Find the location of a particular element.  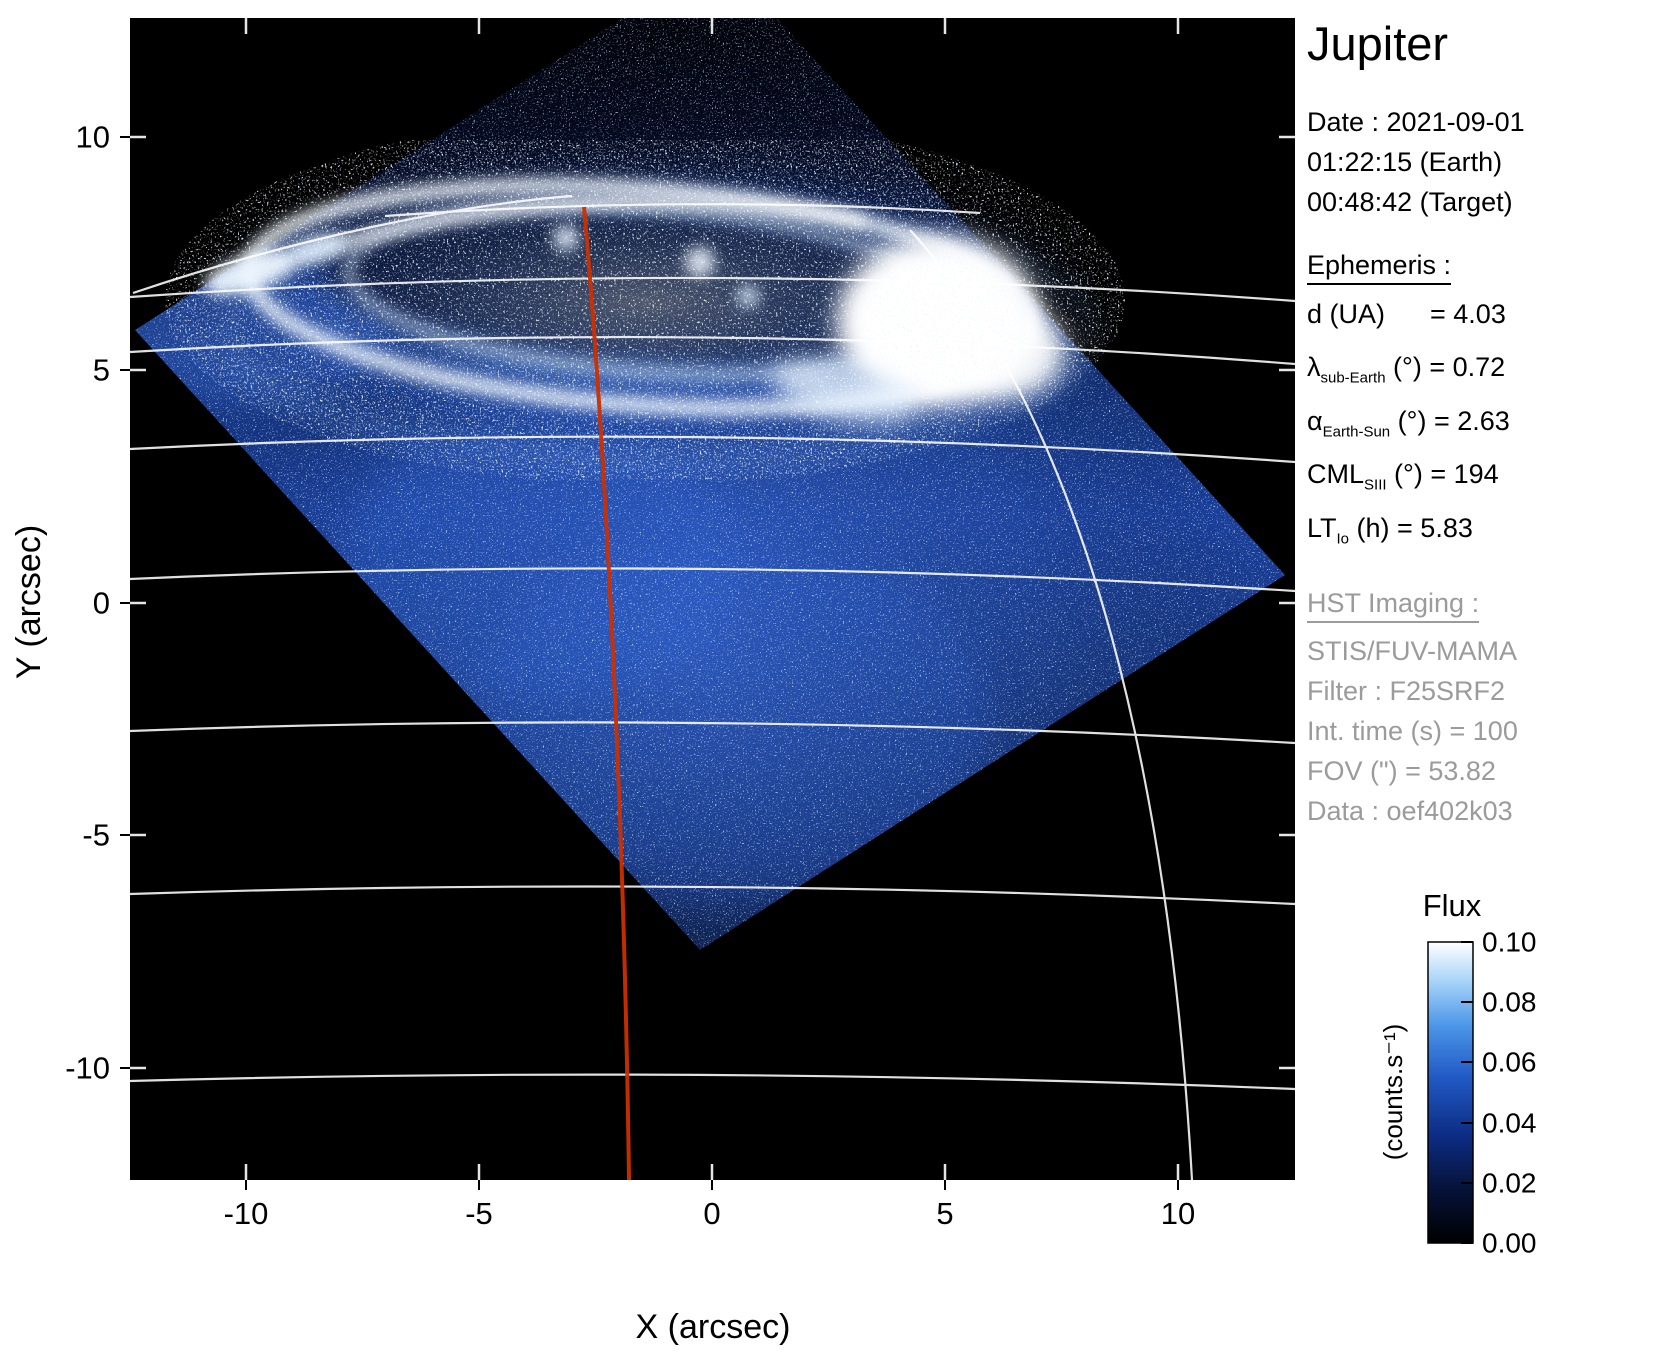

y-axis-label: Y (arcsec) is located at coordinates (29, 602).